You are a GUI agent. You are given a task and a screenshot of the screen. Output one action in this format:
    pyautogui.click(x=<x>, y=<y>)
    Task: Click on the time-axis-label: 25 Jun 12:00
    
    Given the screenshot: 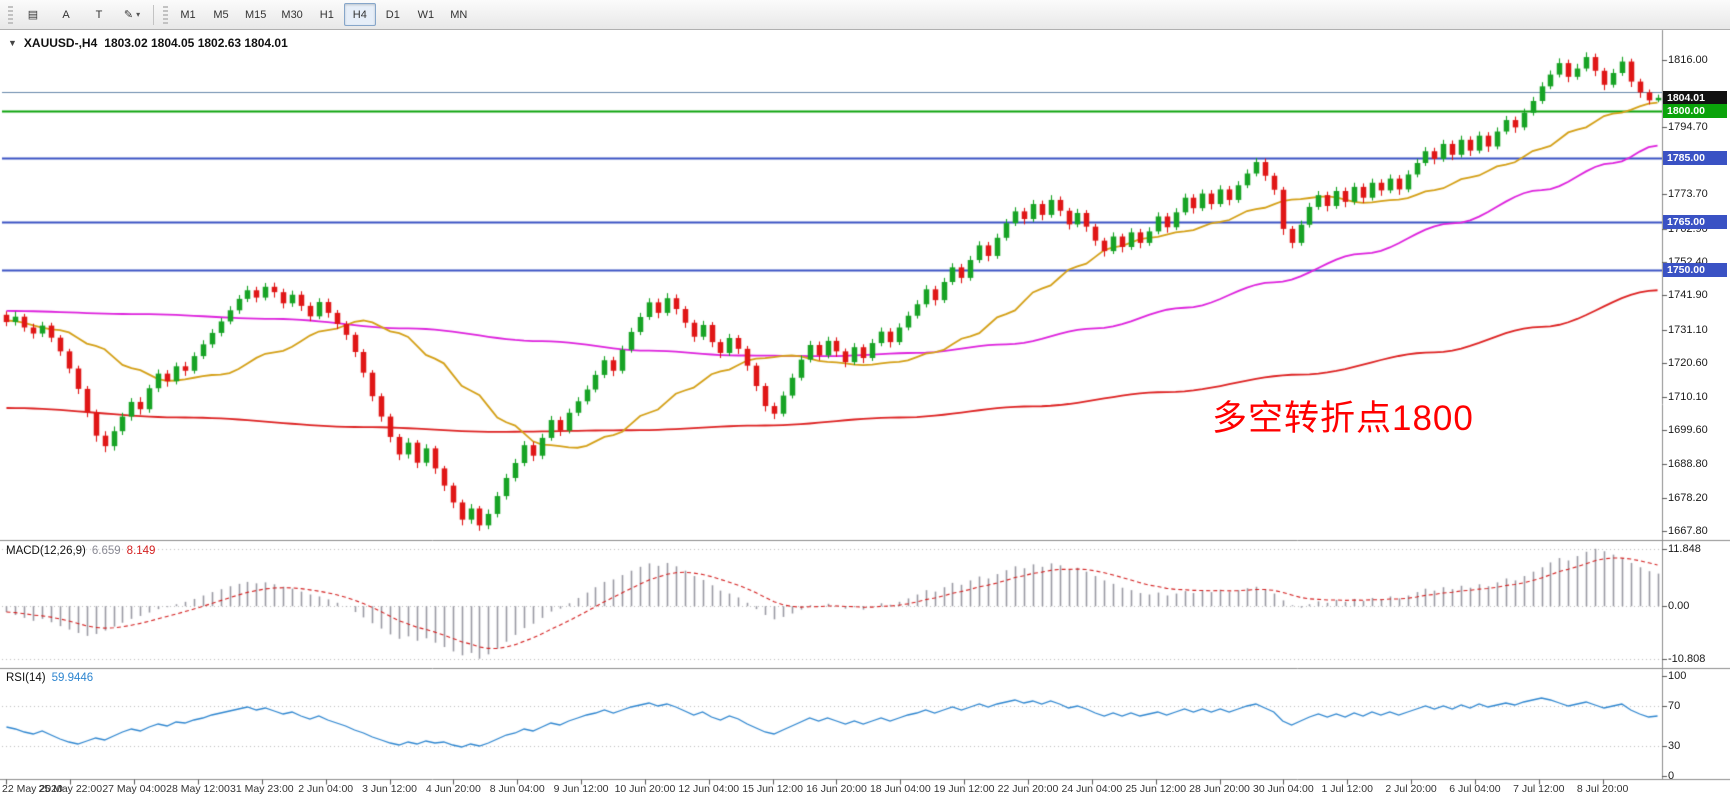 What is the action you would take?
    pyautogui.click(x=1156, y=789)
    